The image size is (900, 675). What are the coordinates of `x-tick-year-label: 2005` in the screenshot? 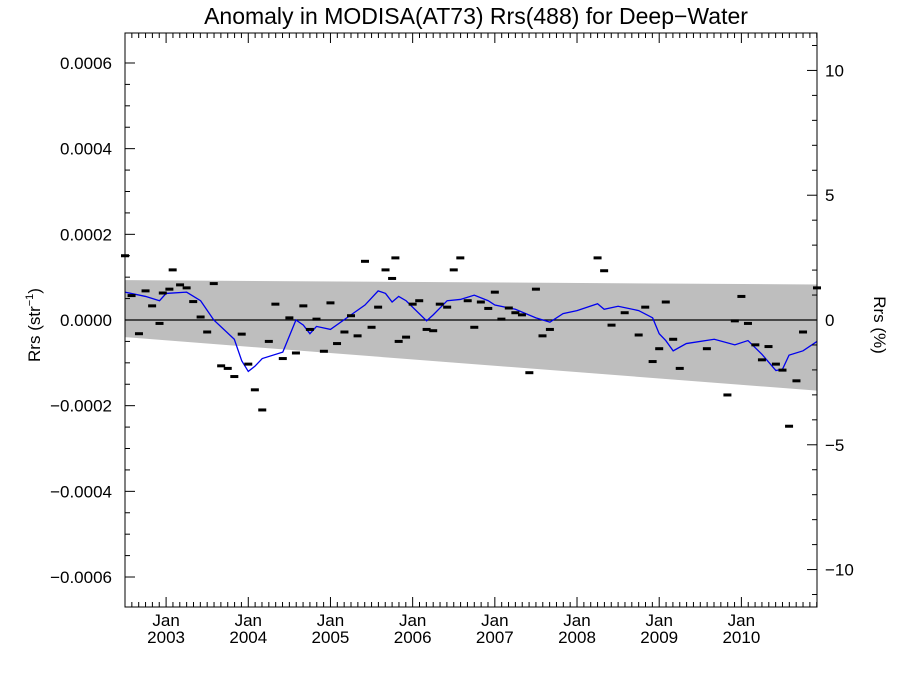 It's located at (331, 637).